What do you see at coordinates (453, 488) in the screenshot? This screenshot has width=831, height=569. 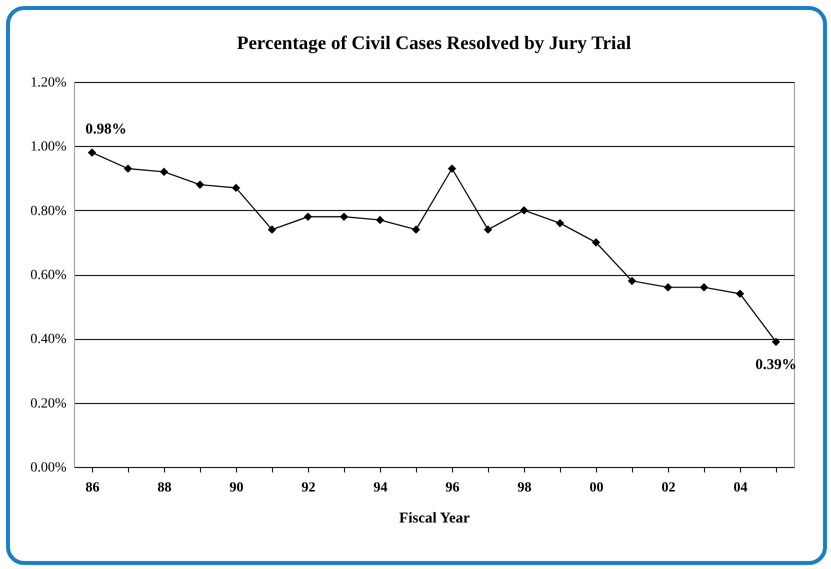 I see `x-tick-label: 96` at bounding box center [453, 488].